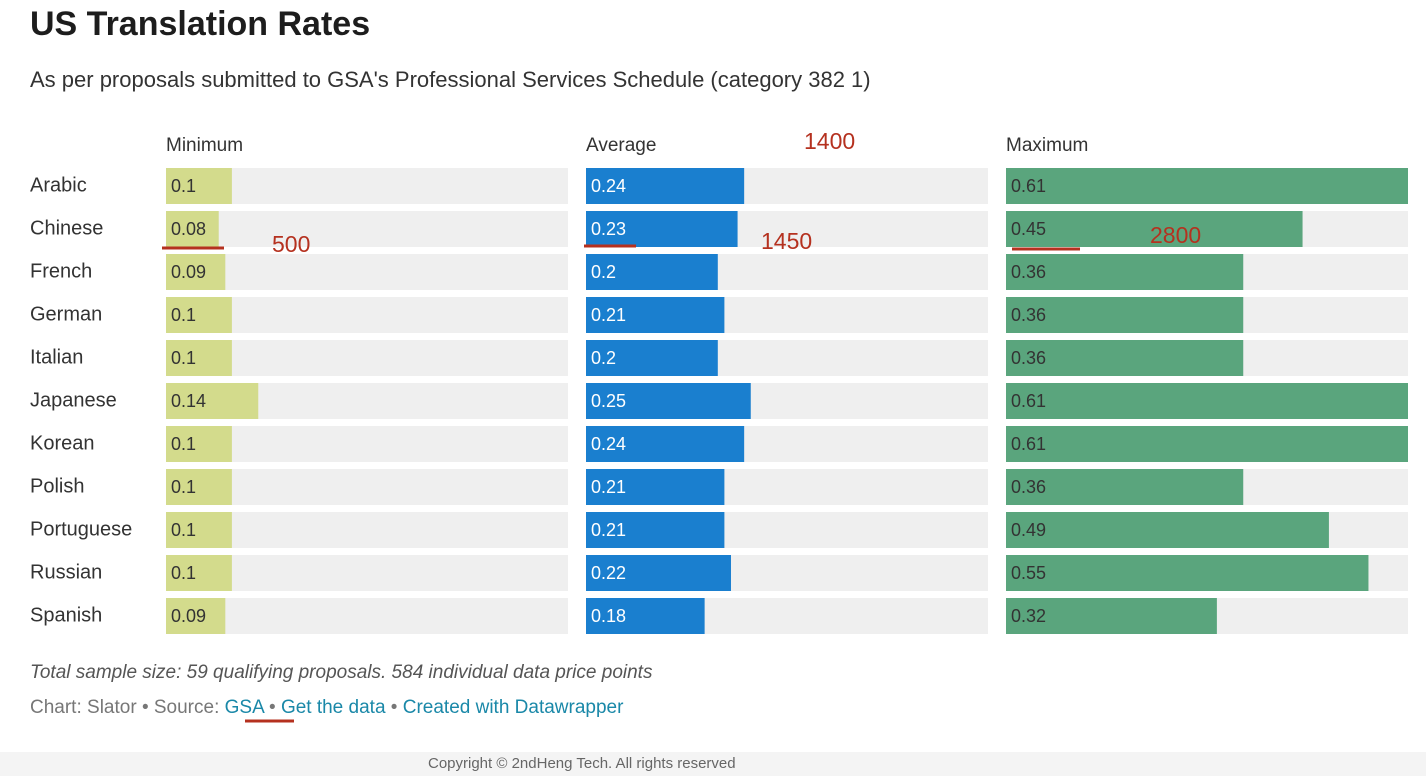 Image resolution: width=1426 pixels, height=776 pixels. Describe the element at coordinates (66, 314) in the screenshot. I see `category-label: German` at that location.